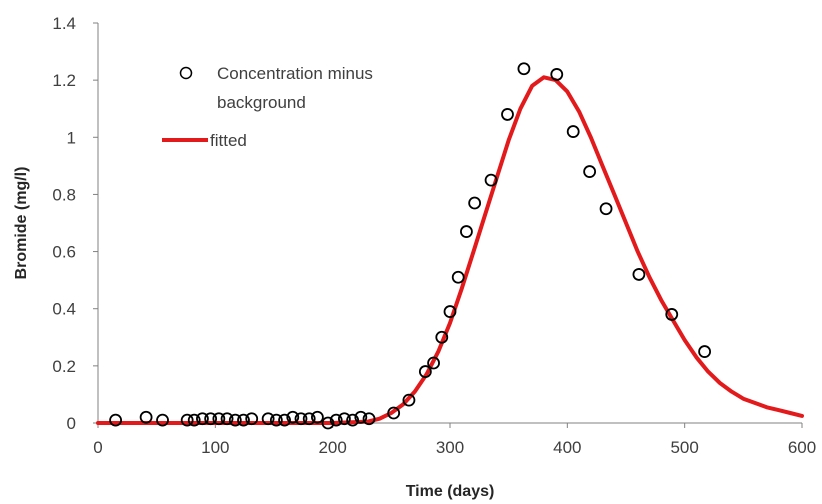 This screenshot has height=504, width=822. What do you see at coordinates (64, 194) in the screenshot?
I see `y-tick-label: 0.8` at bounding box center [64, 194].